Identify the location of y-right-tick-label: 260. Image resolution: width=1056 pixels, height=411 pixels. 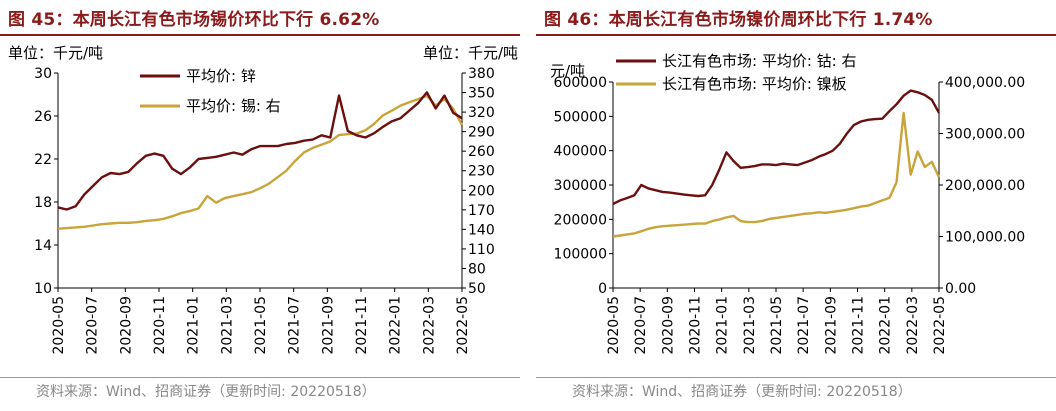
(481, 152).